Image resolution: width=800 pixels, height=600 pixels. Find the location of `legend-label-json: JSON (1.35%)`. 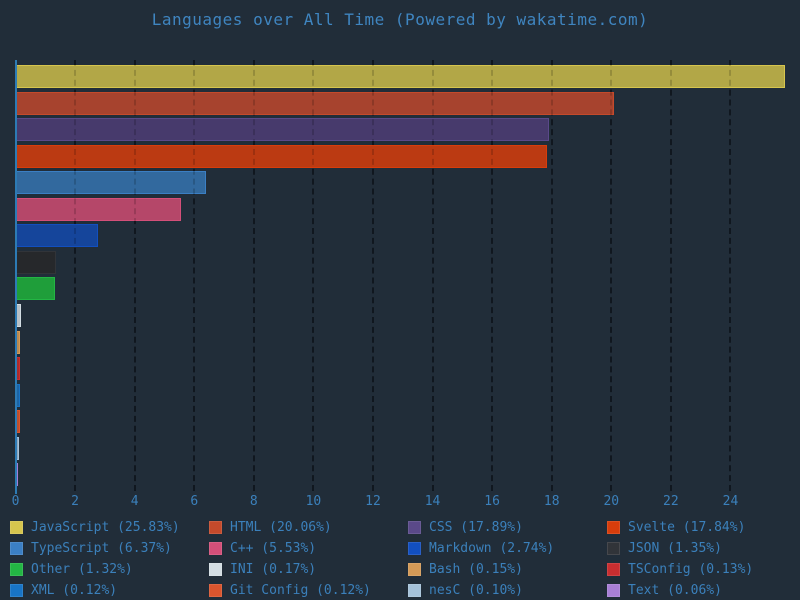

legend-label-json: JSON (1.35%) is located at coordinates (675, 548).